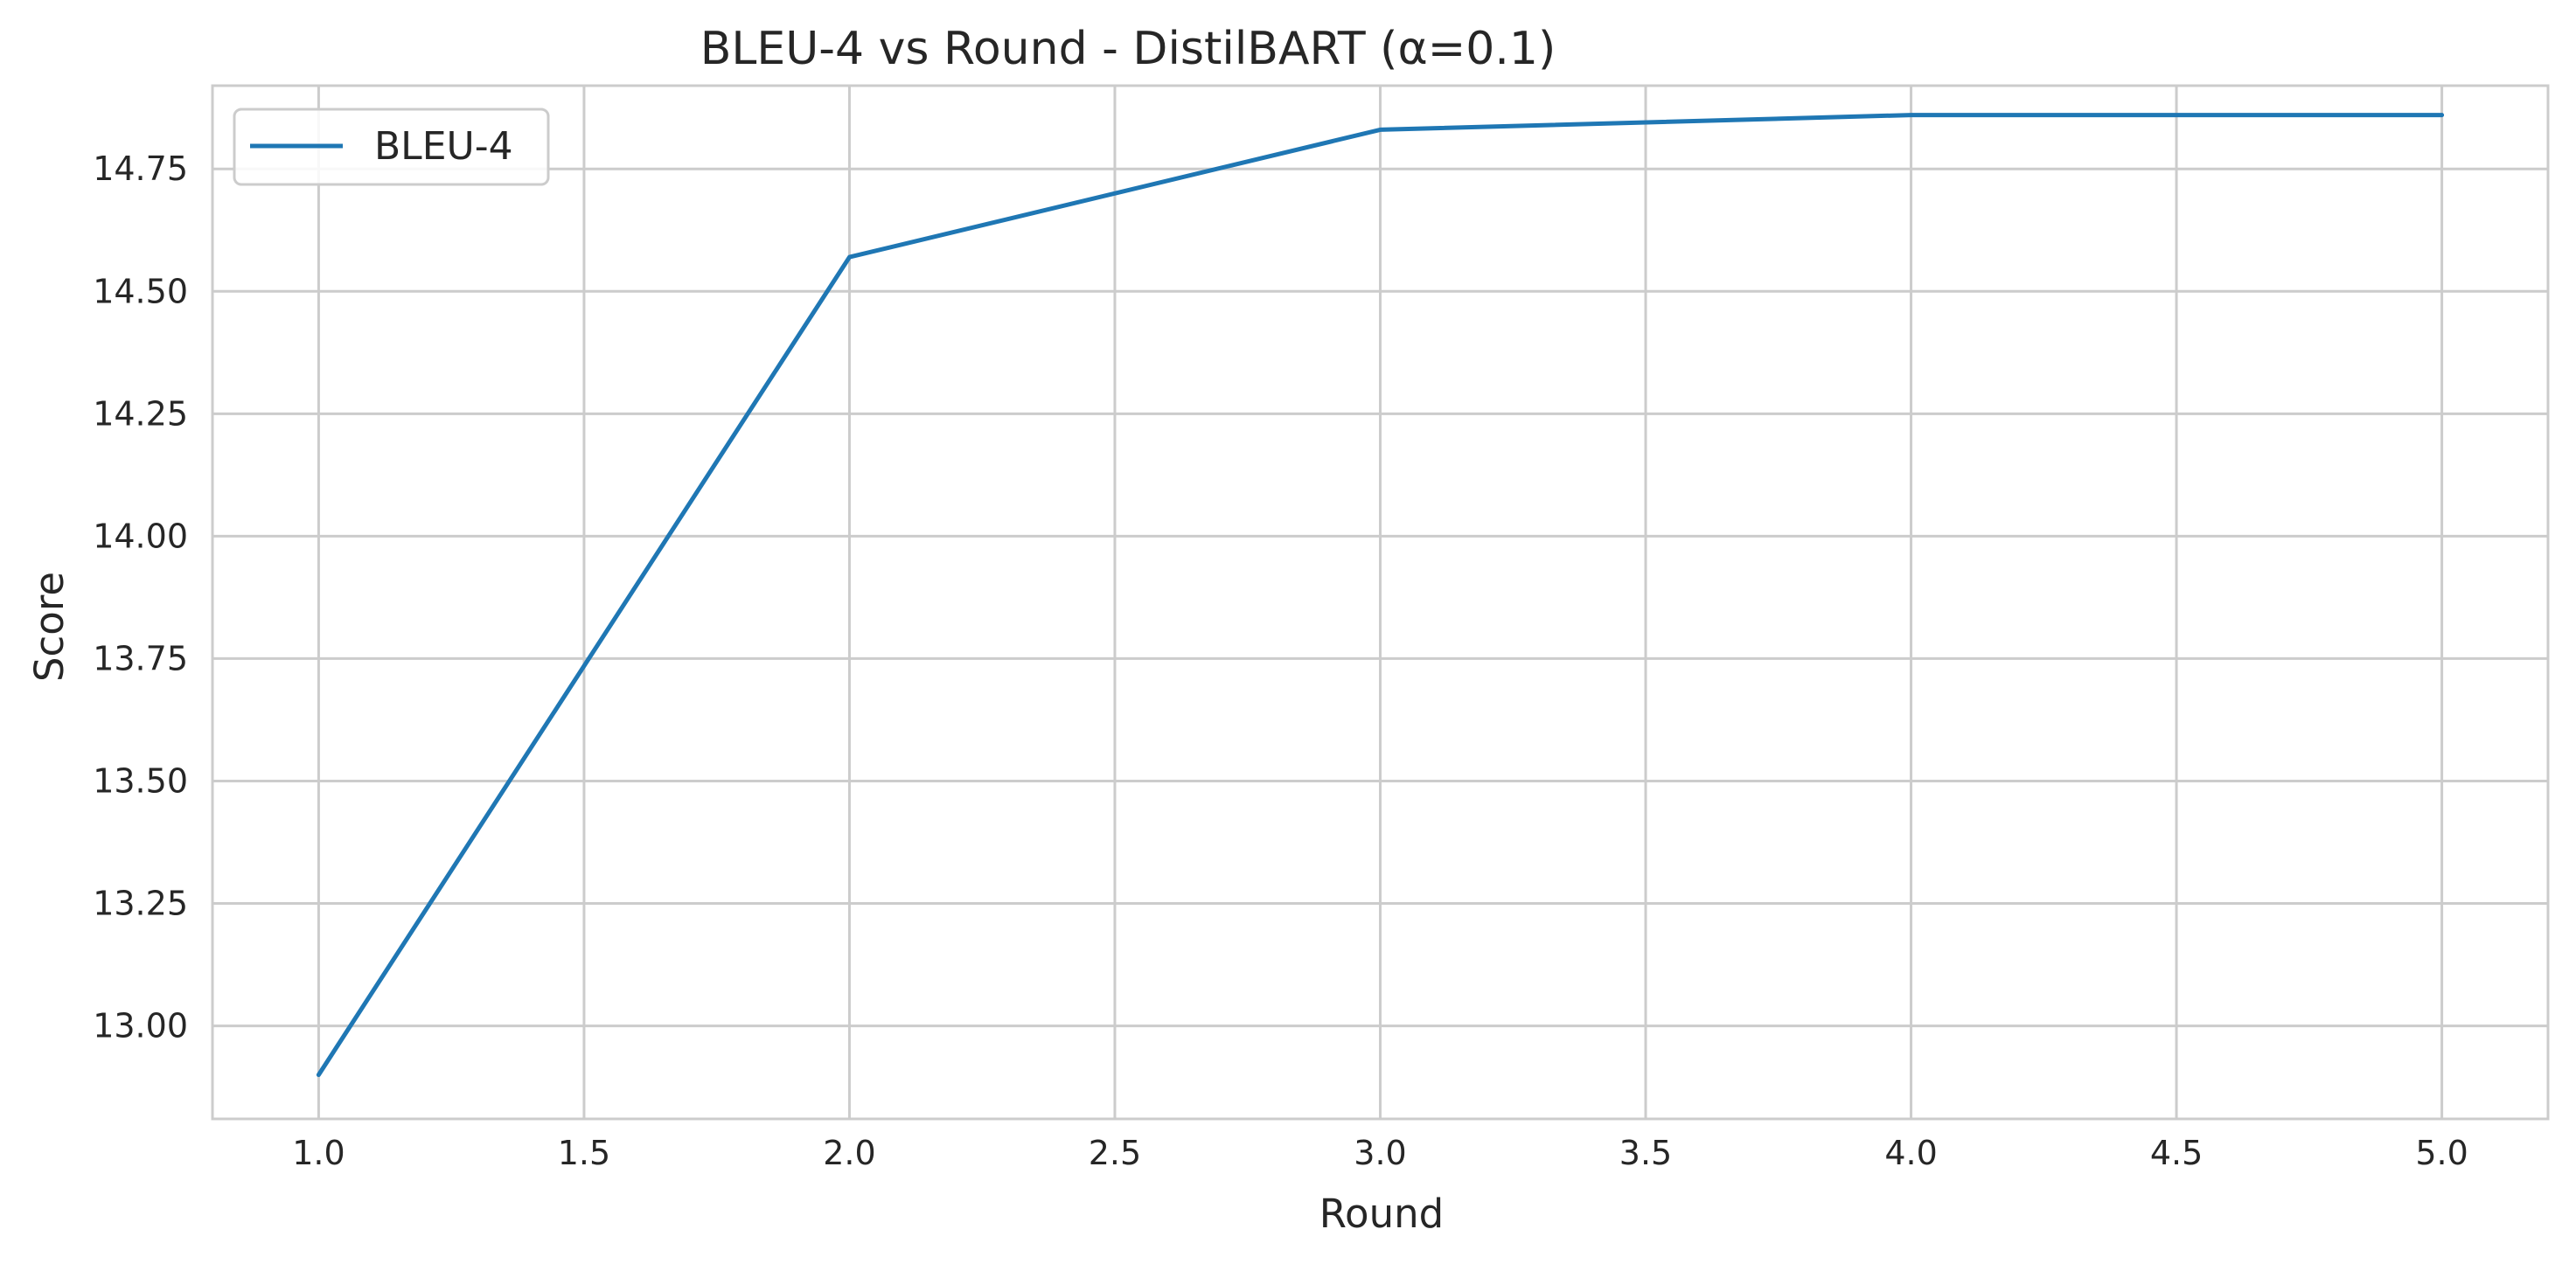  Describe the element at coordinates (1115, 1153) in the screenshot. I see `x-tick-label: 2.5` at that location.